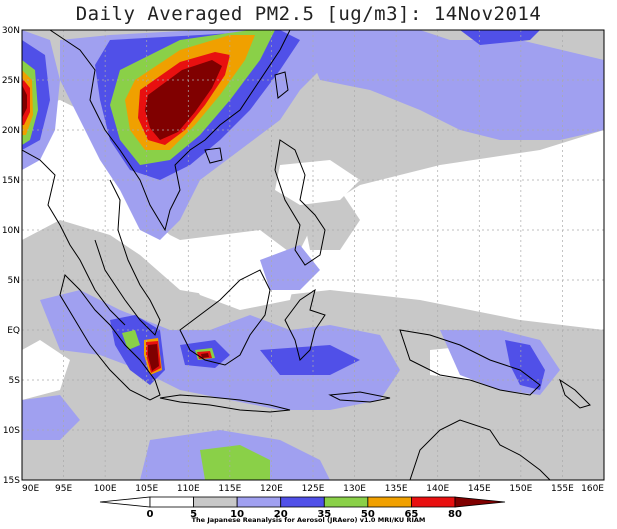 This screenshot has width=617, height=529. I want to click on coast-java, so click(225, 403).